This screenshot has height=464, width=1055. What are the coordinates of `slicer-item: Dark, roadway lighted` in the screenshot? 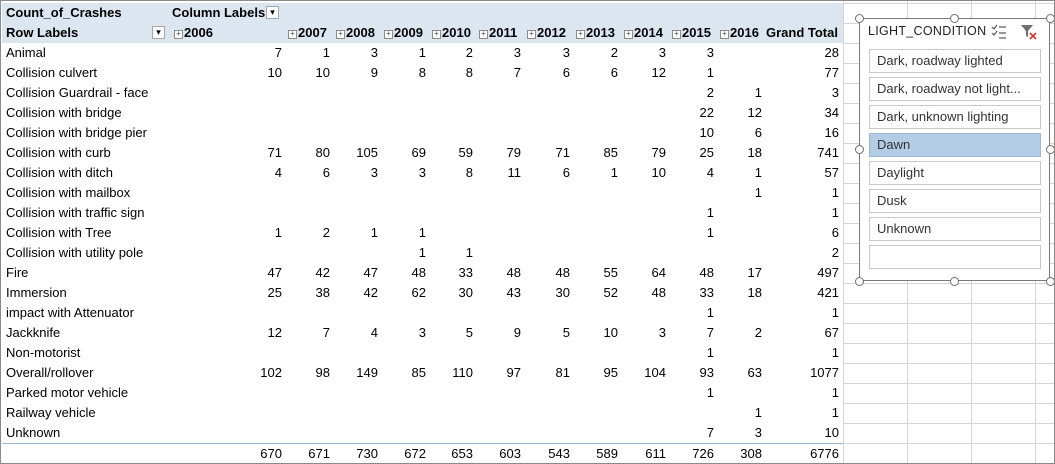 It's located at (955, 61).